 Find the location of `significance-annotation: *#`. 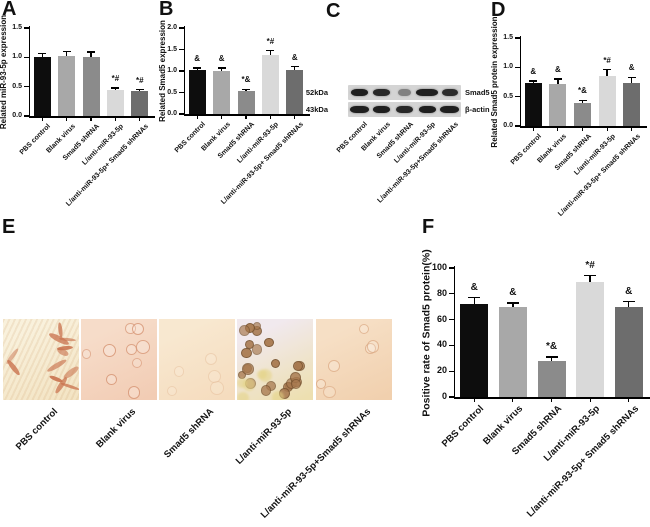

significance-annotation: *# is located at coordinates (607, 60).